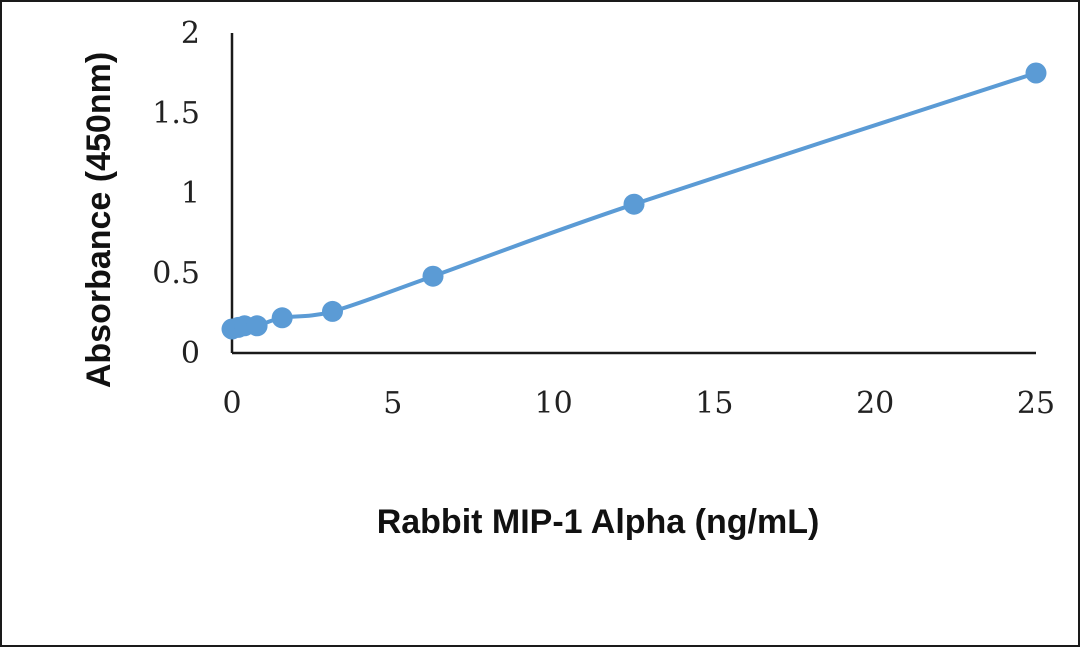 The height and width of the screenshot is (647, 1080). Describe the element at coordinates (99, 220) in the screenshot. I see `y-axis-title: Absorbance (450nm)` at that location.